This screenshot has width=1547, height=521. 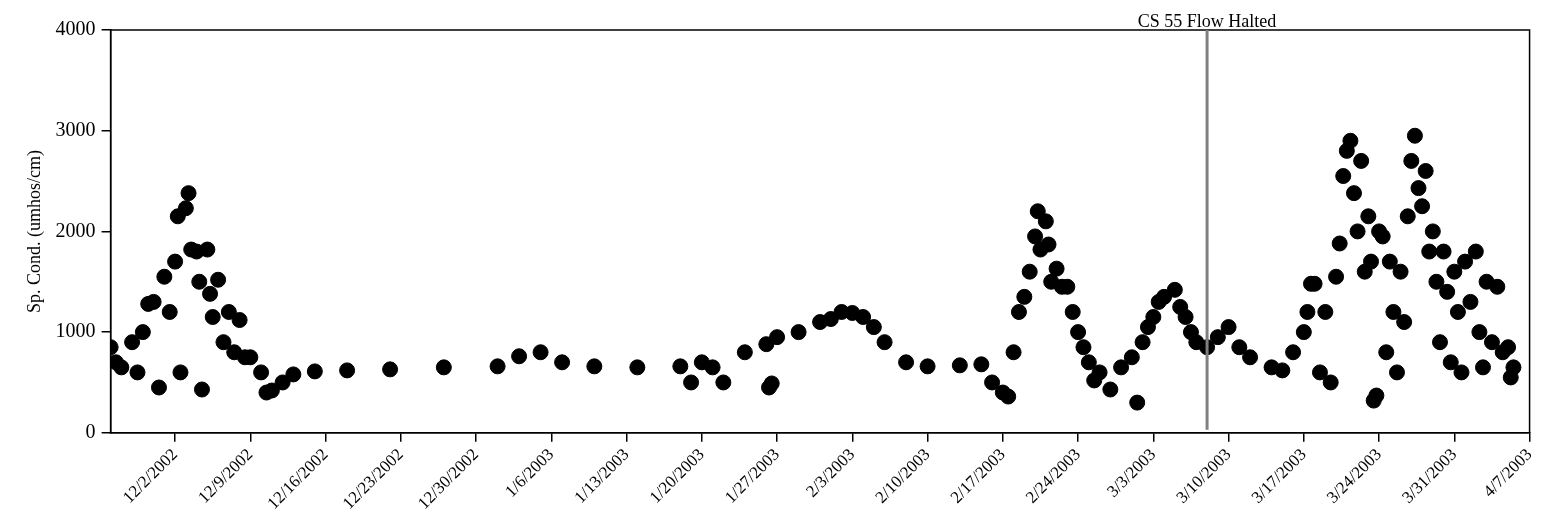 I want to click on y-tick-label: 1000, so click(x=75, y=330).